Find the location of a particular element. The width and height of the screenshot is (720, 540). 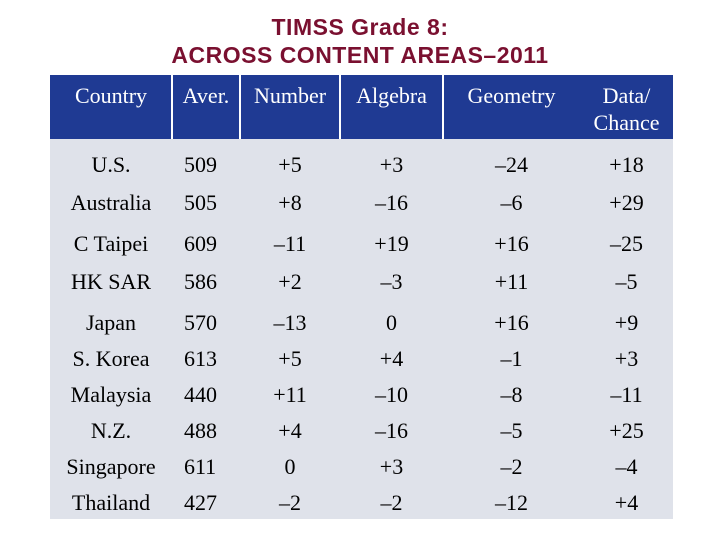

cell-geometry: –5 is located at coordinates (511, 430).